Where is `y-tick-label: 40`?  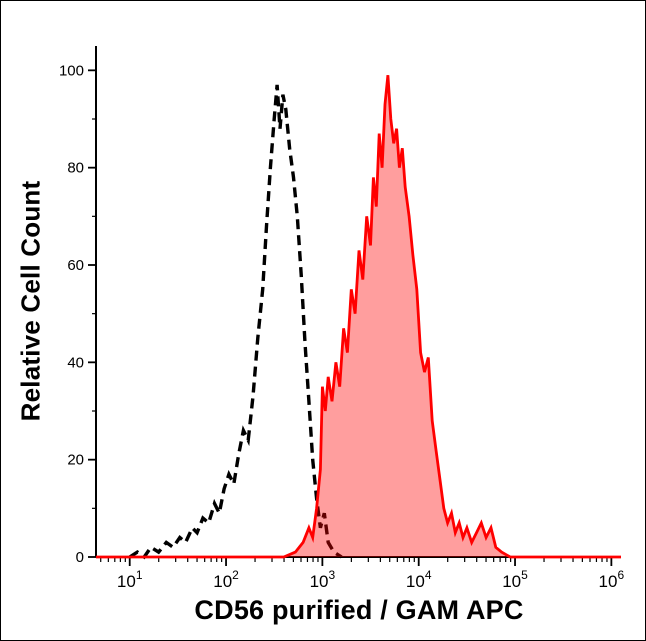 y-tick-label: 40 is located at coordinates (75, 362).